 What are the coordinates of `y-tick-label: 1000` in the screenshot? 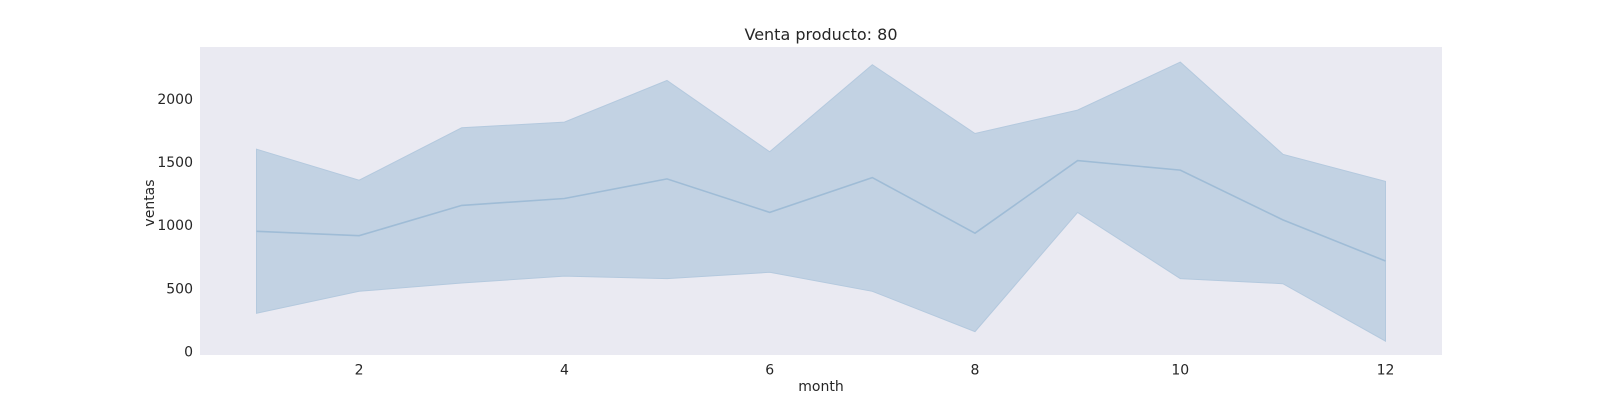 It's located at (175, 226).